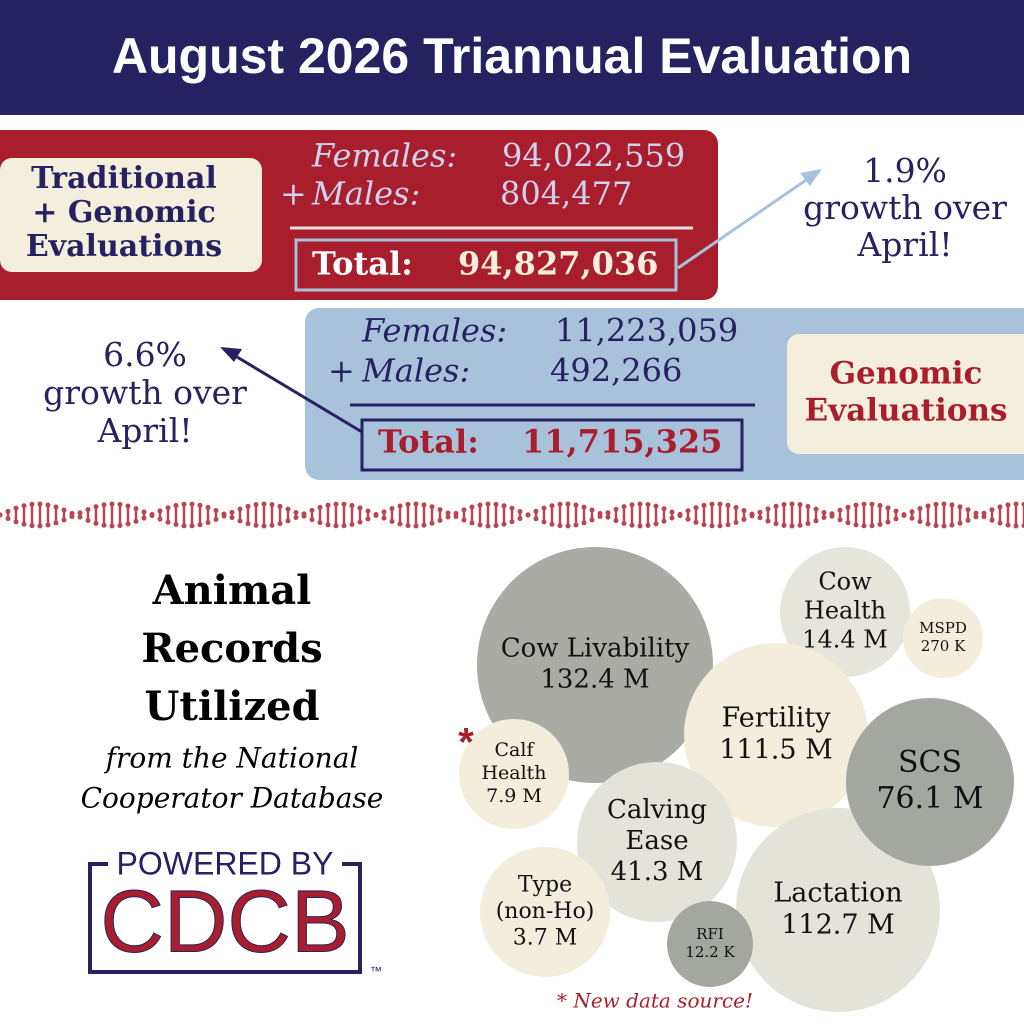  What do you see at coordinates (905, 394) in the screenshot?
I see `genomic-label-box` at bounding box center [905, 394].